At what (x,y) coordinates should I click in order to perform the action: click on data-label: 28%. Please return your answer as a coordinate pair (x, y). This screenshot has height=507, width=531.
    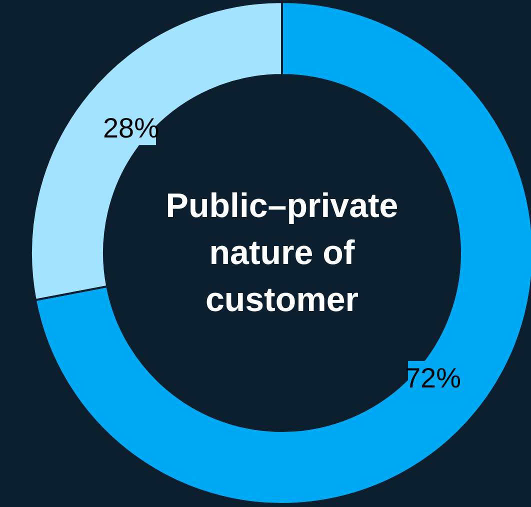
    Looking at the image, I should click on (131, 128).